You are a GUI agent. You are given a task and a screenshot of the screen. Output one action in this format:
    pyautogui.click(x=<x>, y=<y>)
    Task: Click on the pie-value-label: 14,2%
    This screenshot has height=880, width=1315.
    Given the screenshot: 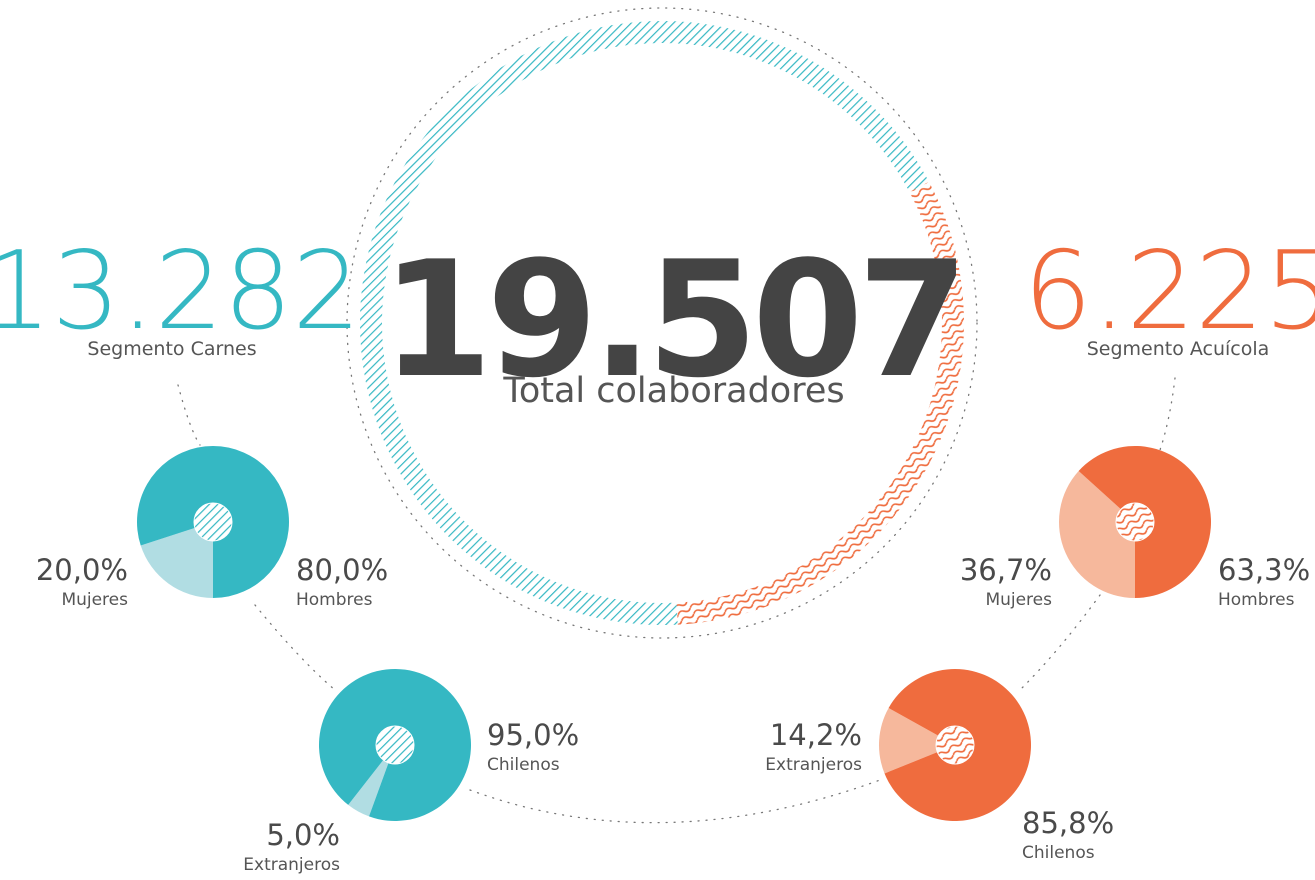 What is the action you would take?
    pyautogui.click(x=816, y=735)
    